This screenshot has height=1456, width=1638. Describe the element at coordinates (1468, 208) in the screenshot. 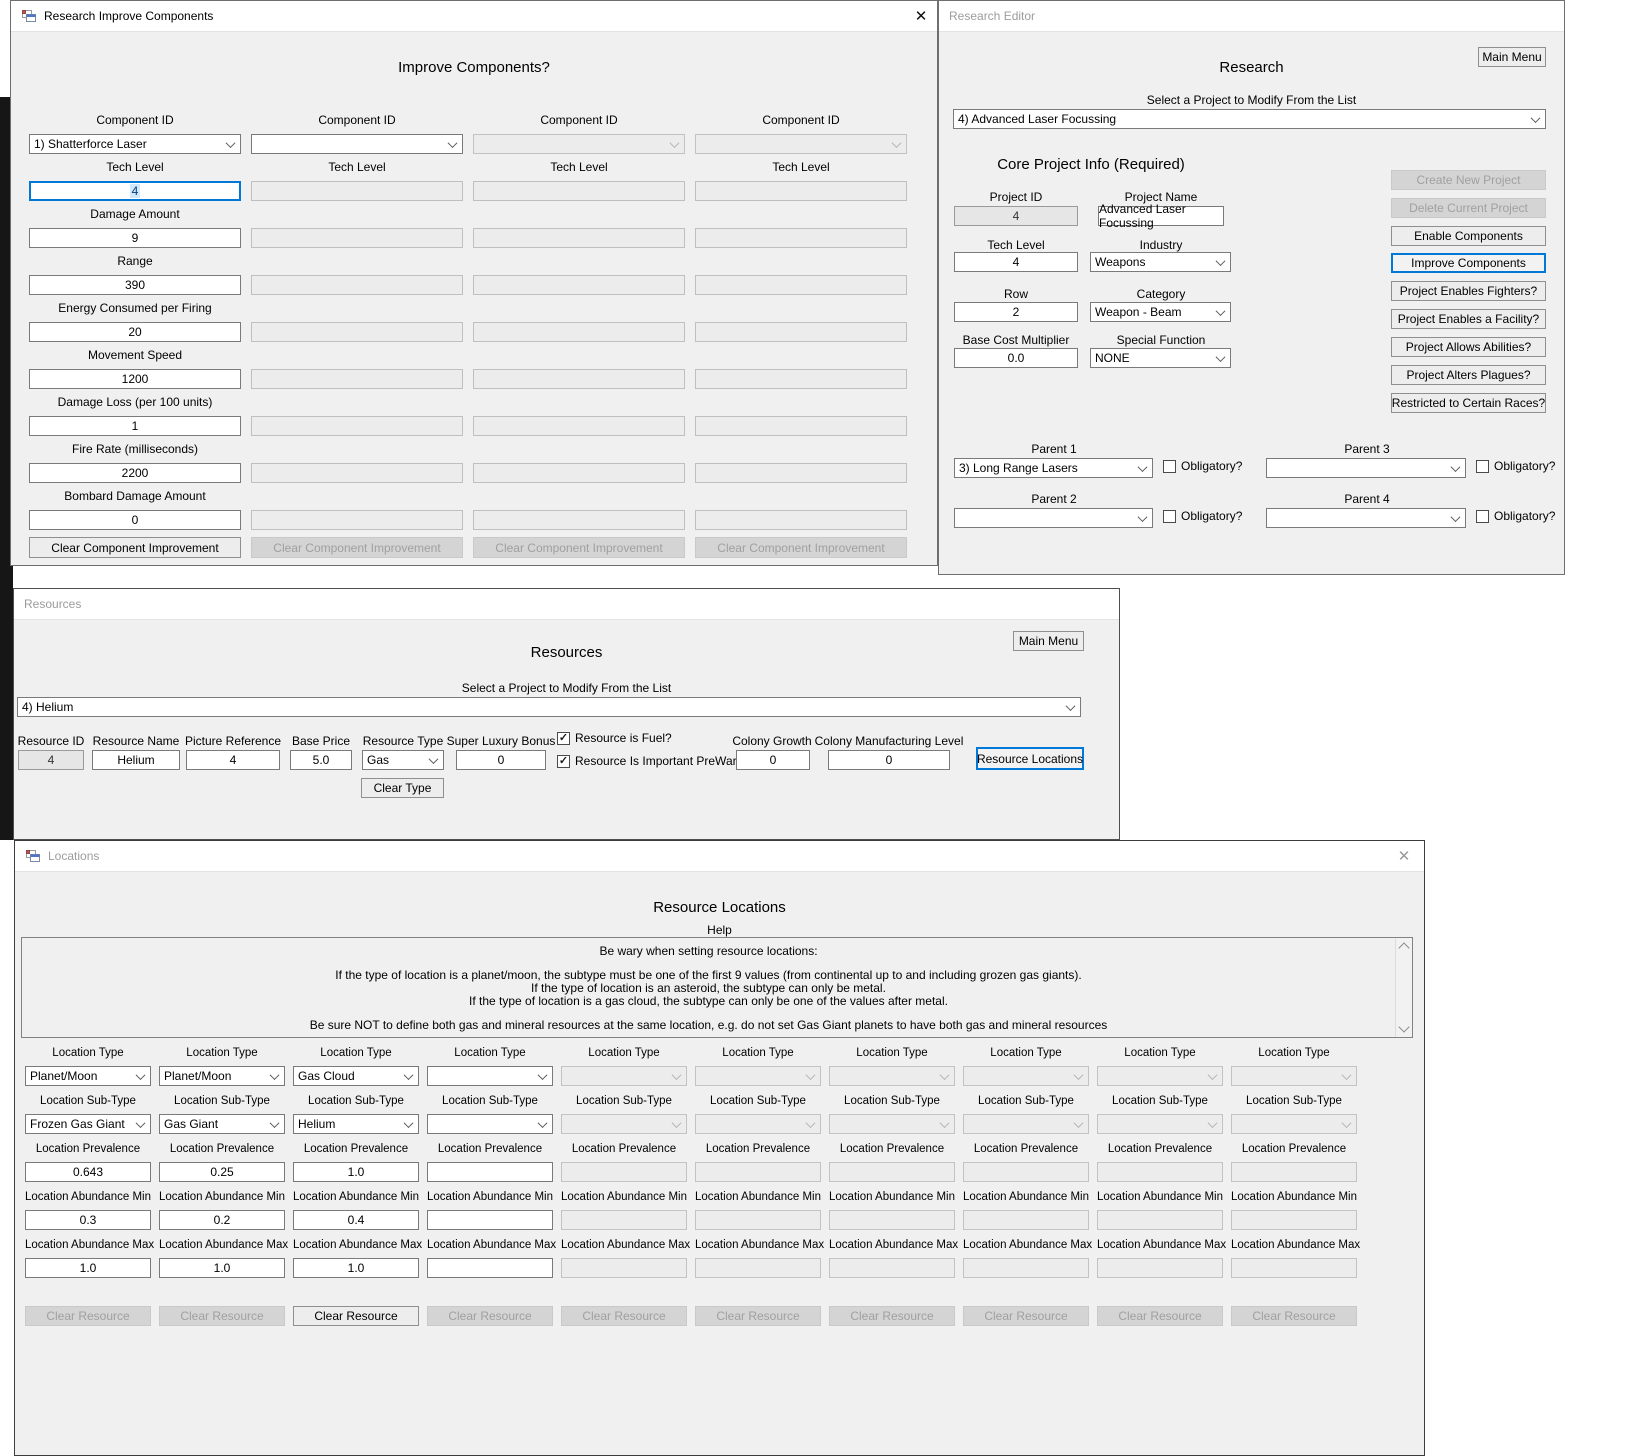

I see `delete-current-project-button: Delete Current Project` at that location.